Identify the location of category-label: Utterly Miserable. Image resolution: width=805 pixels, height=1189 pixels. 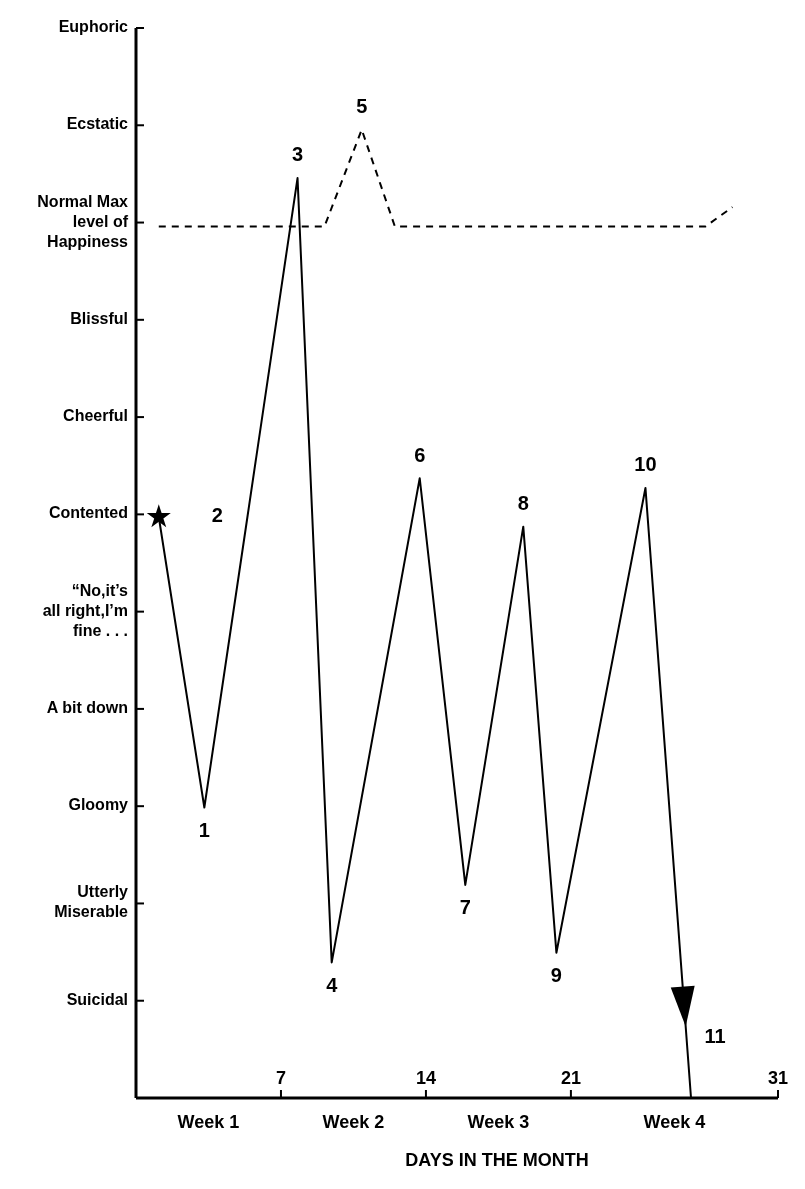
(91, 902).